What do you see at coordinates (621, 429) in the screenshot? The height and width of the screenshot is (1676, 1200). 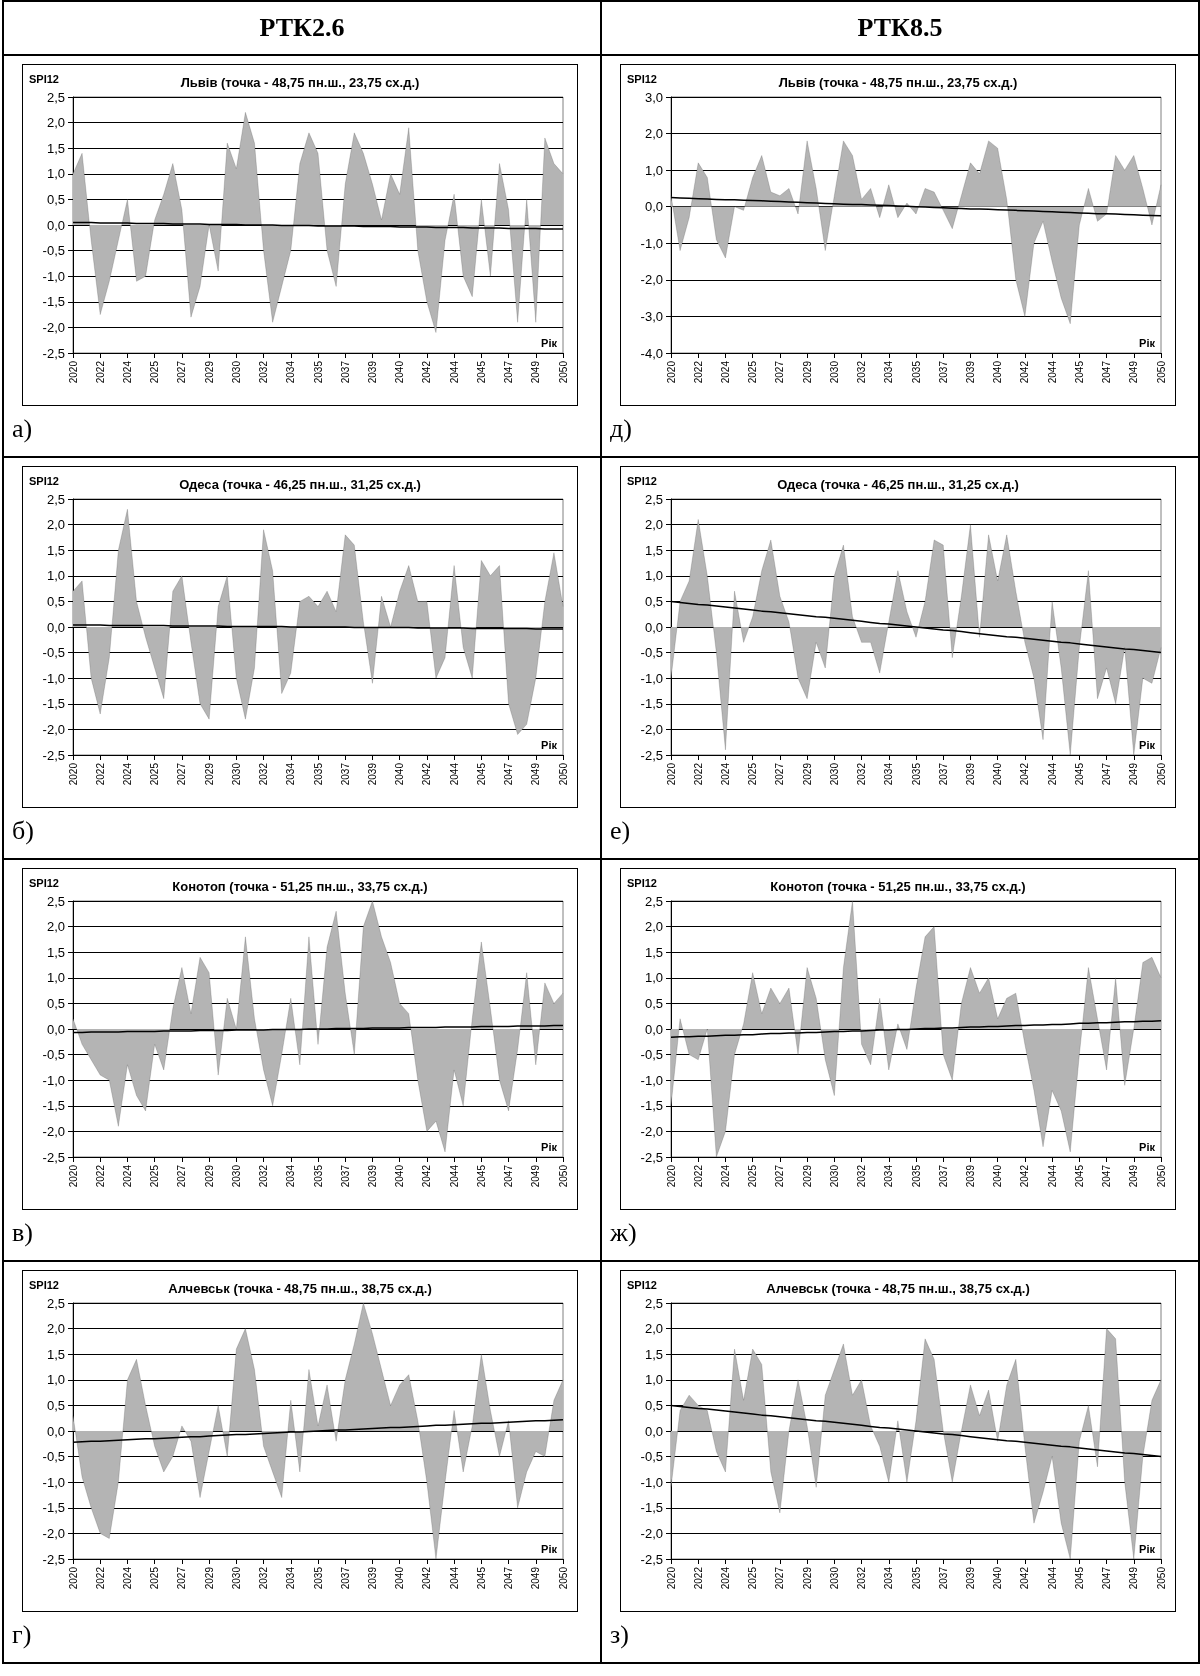 I see `text: д)` at bounding box center [621, 429].